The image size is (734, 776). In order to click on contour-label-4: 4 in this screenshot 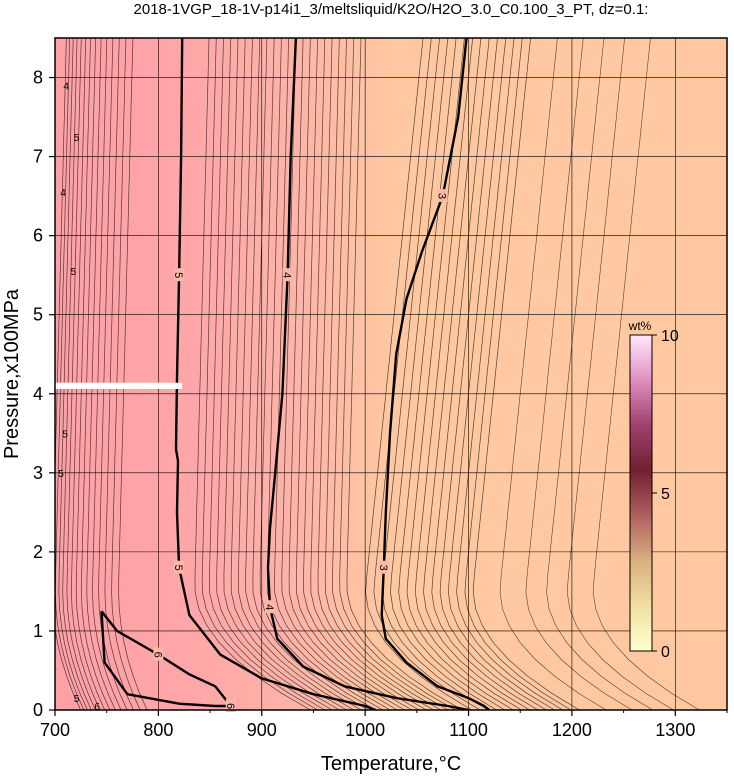, I will do `click(269, 607)`.